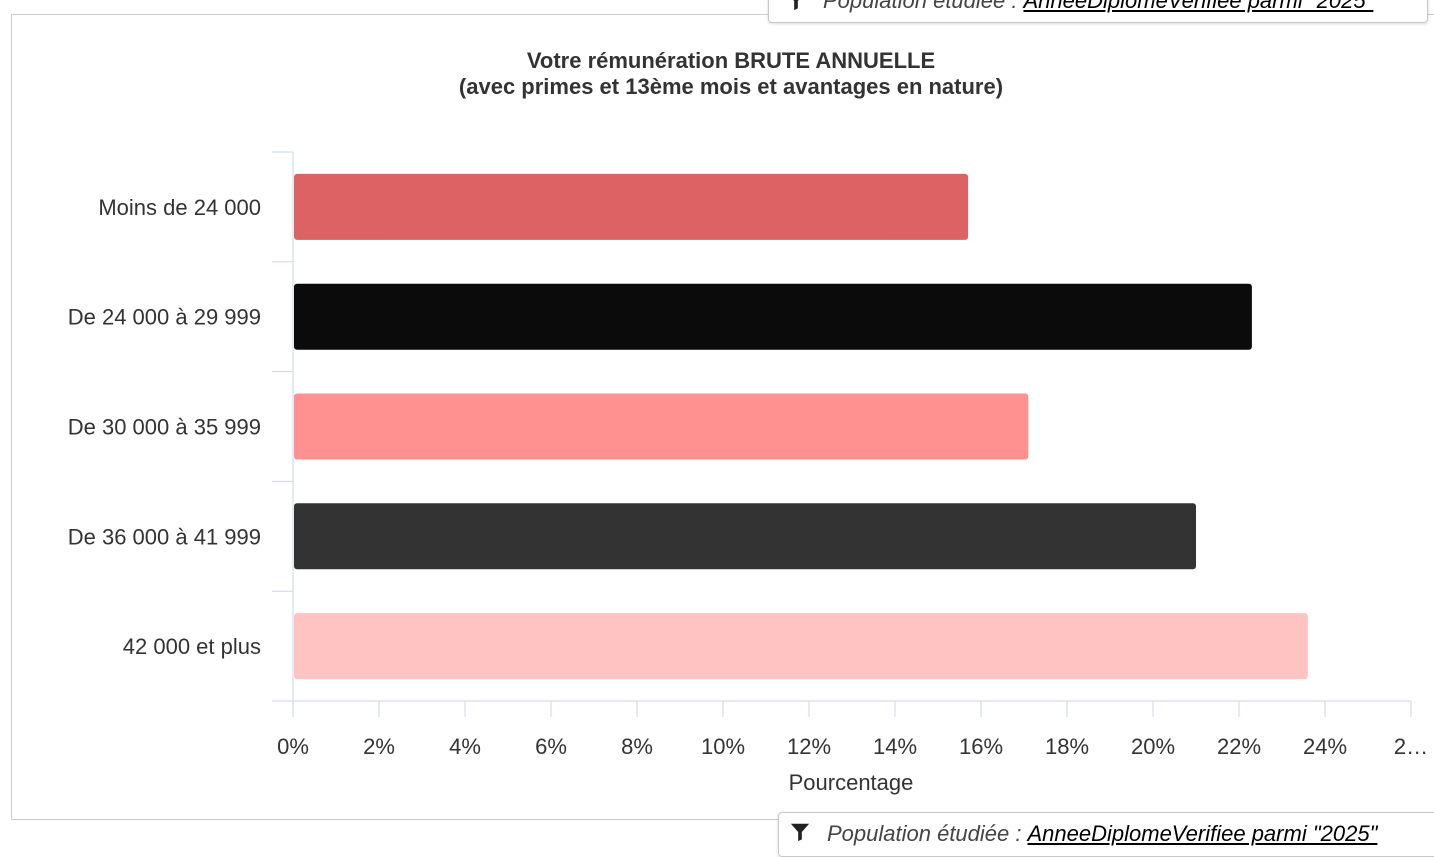 The height and width of the screenshot is (857, 1434). Describe the element at coordinates (293, 746) in the screenshot. I see `x-tick-label: 0%` at that location.